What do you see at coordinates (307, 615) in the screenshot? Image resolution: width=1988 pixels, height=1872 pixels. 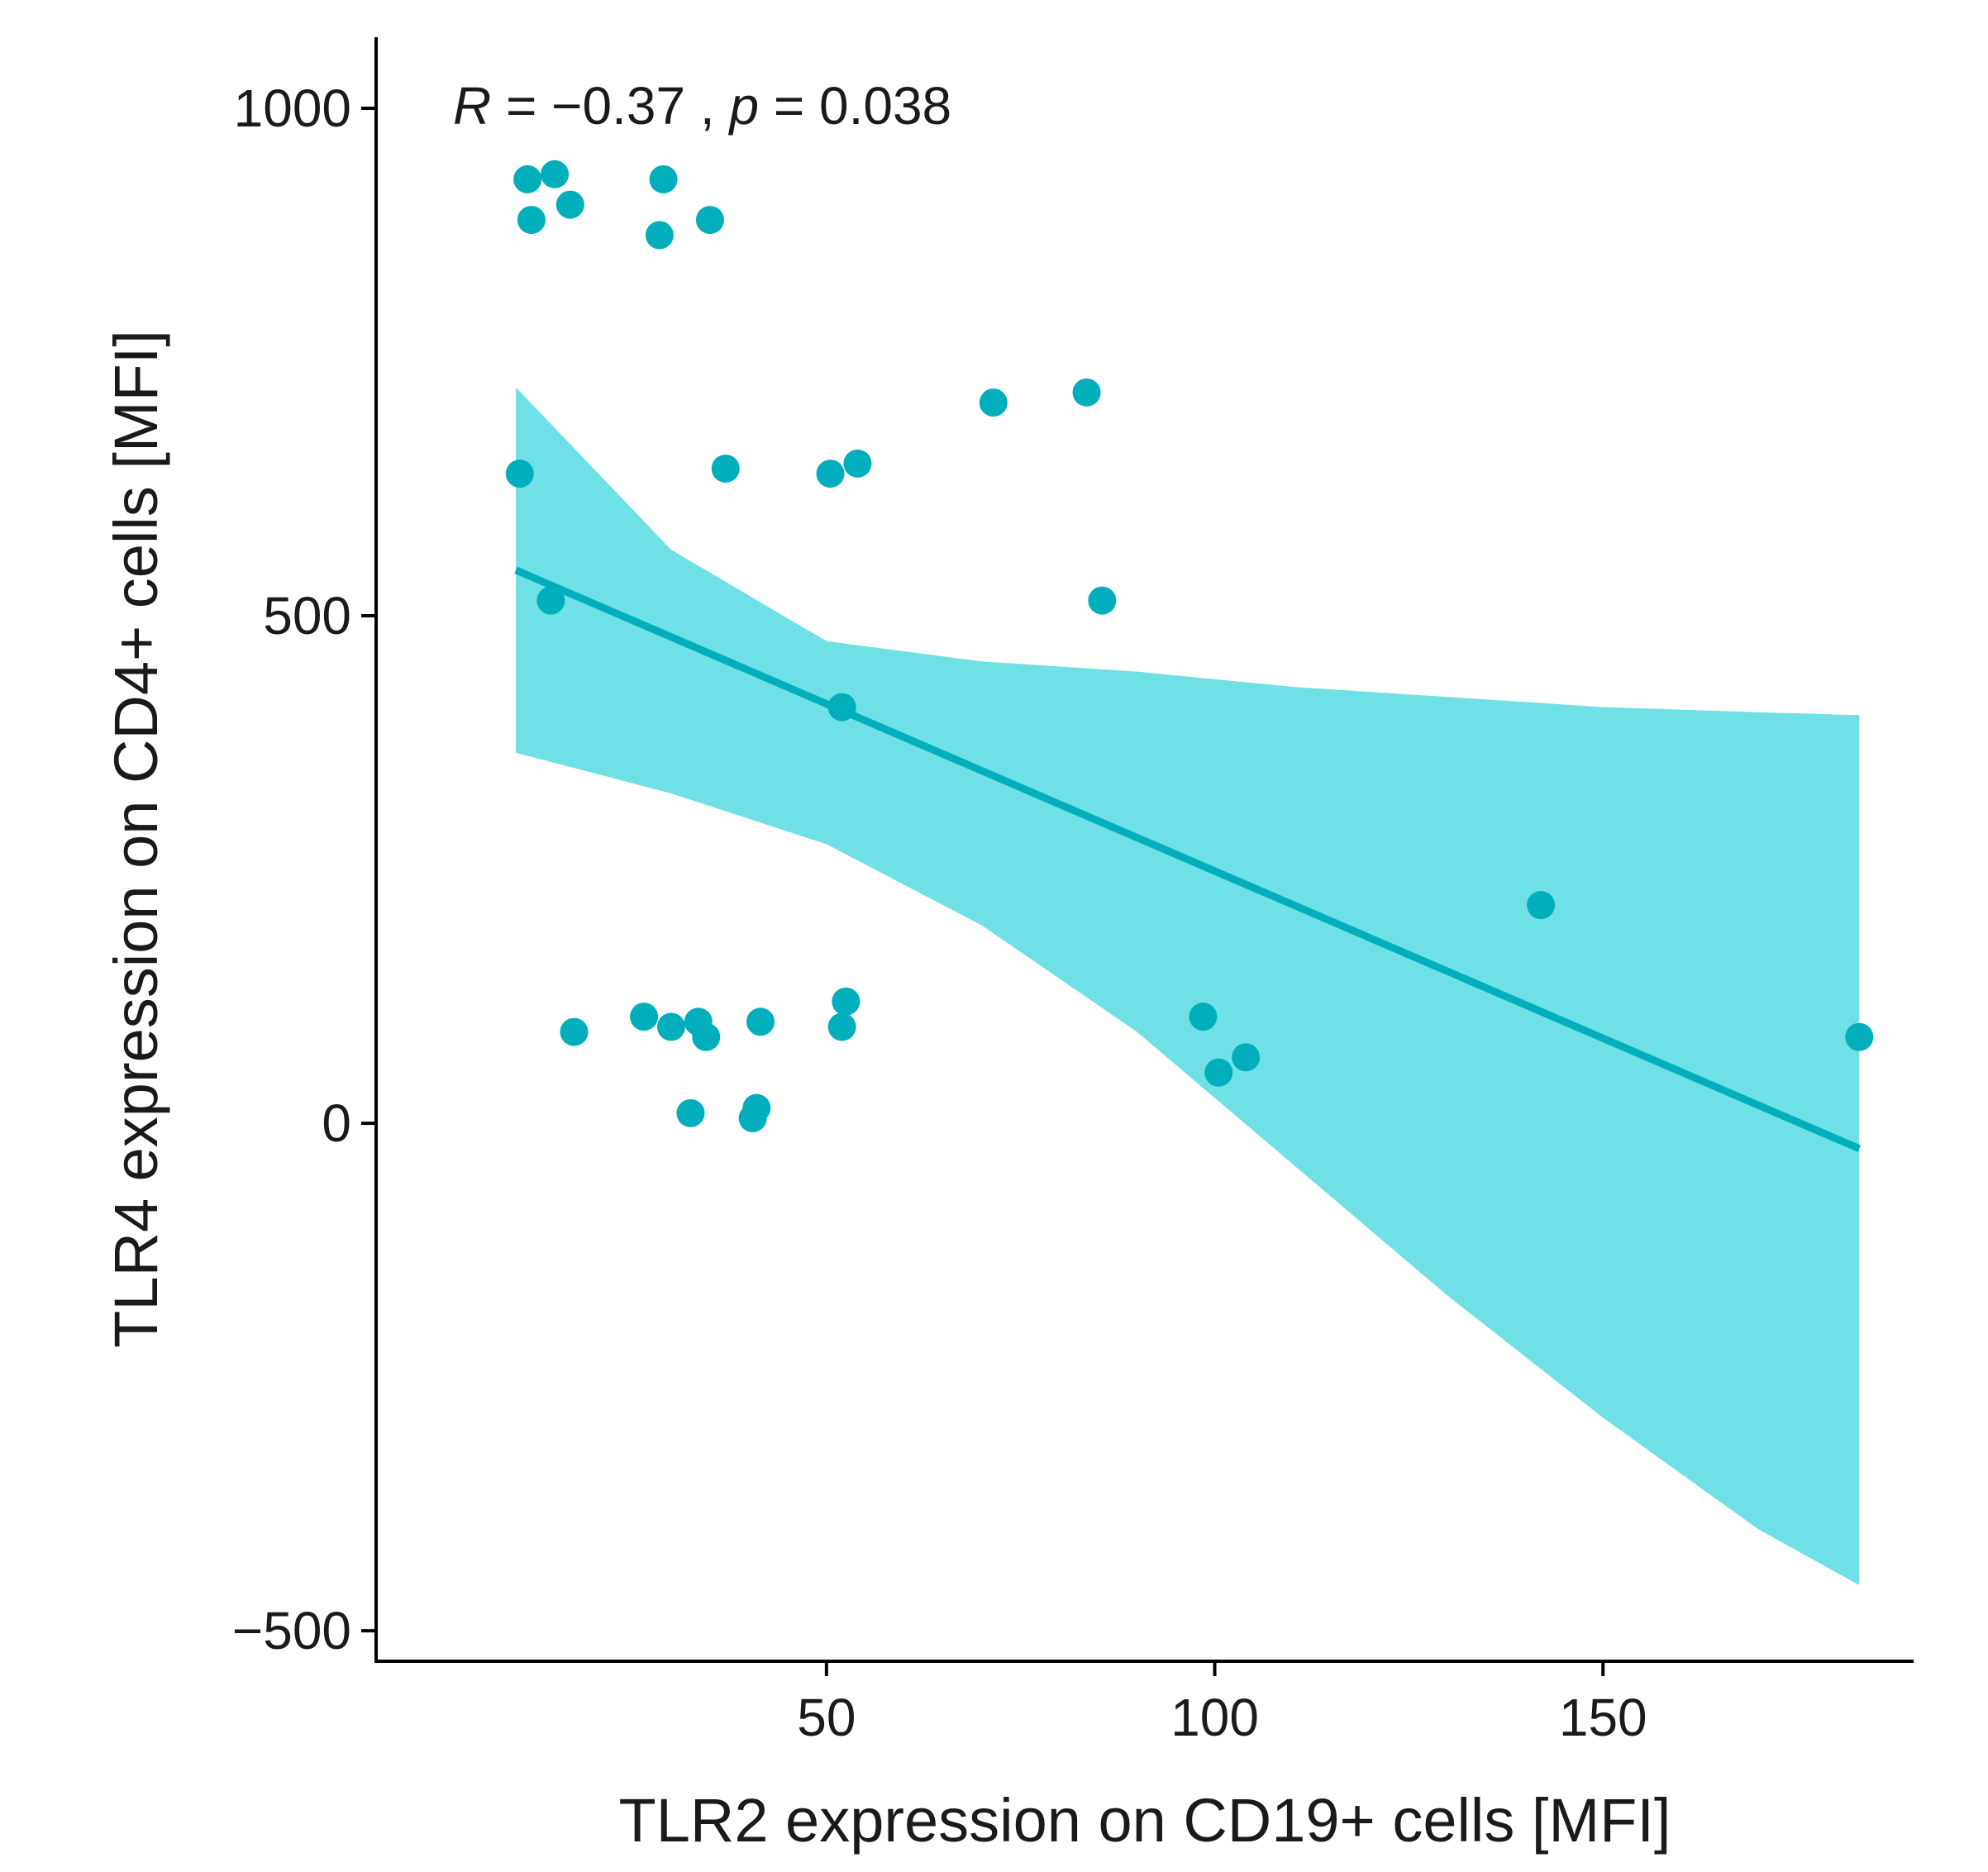 I see `y-tick-label-500: 500` at bounding box center [307, 615].